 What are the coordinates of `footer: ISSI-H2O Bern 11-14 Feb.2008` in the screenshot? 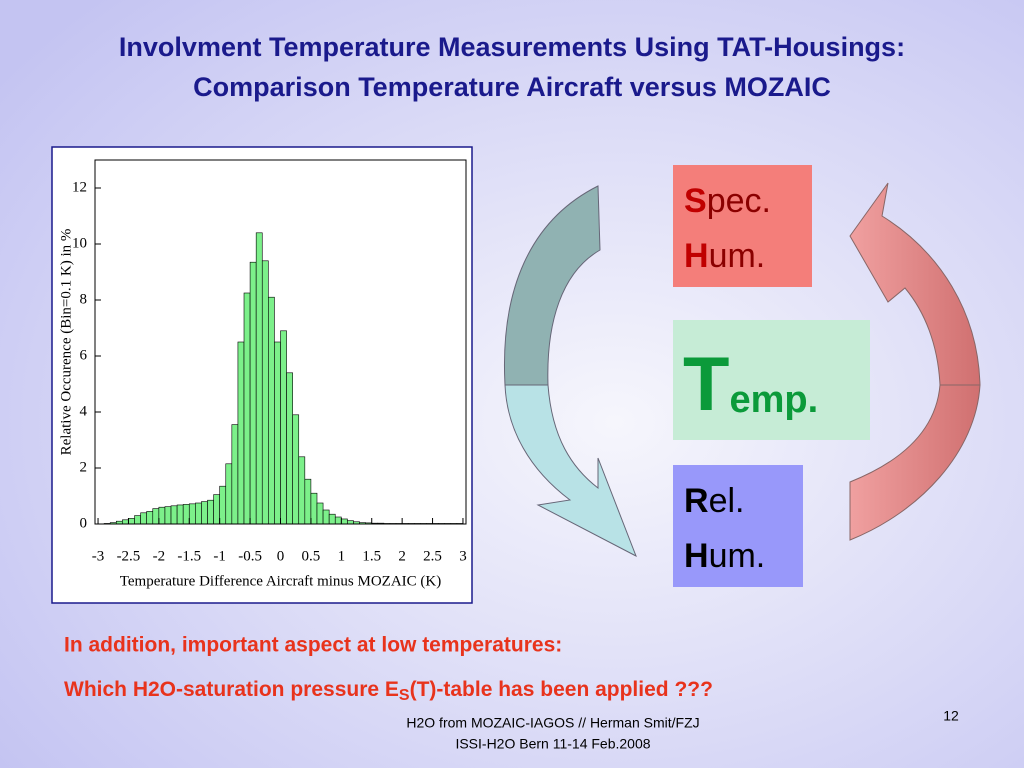 It's located at (552, 744).